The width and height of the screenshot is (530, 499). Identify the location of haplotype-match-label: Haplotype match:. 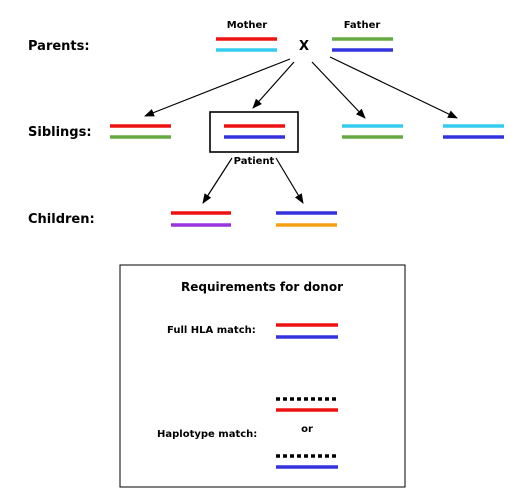
(207, 434).